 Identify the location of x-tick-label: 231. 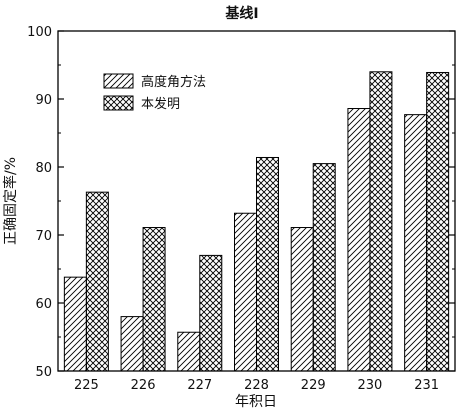
(426, 385).